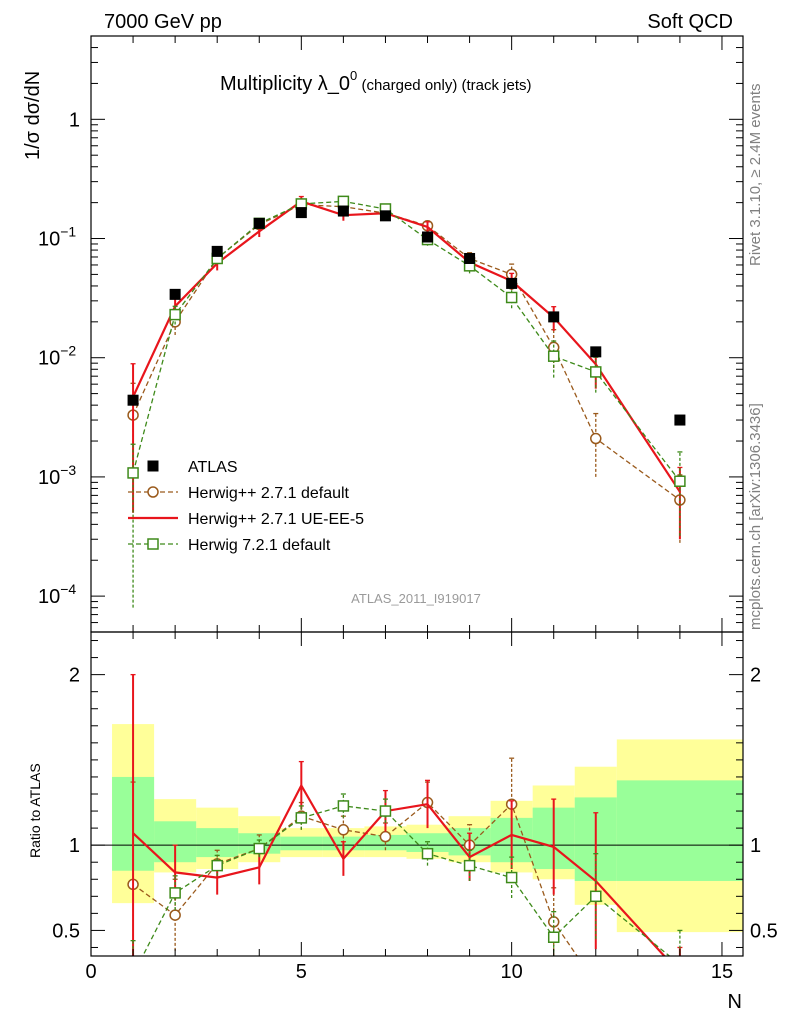 Image resolution: width=786 pixels, height=1024 pixels. What do you see at coordinates (33, 115) in the screenshot?
I see `main-ylabel: 1/σ dσ/dN` at bounding box center [33, 115].